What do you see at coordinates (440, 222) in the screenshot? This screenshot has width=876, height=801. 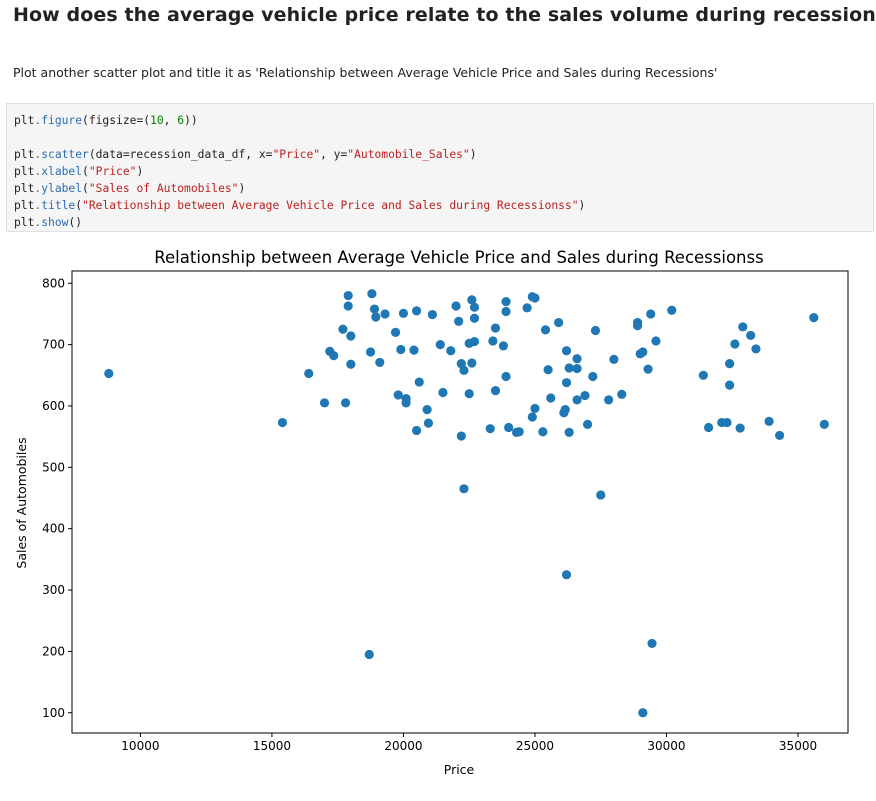 I see `code-line: plt.show()` at bounding box center [440, 222].